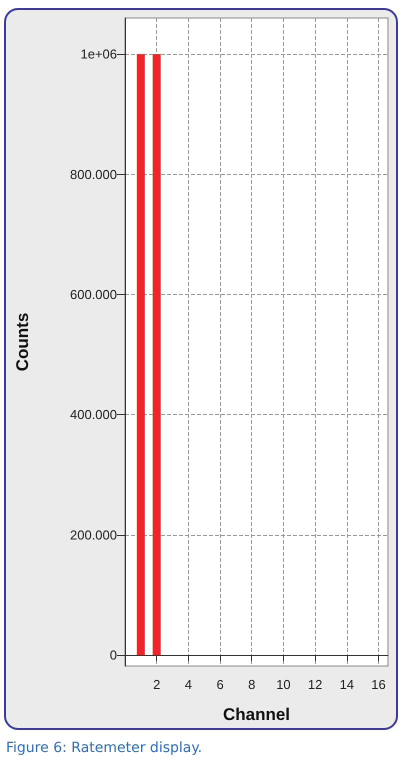  What do you see at coordinates (22, 342) in the screenshot?
I see `y-axis-title: Counts` at bounding box center [22, 342].